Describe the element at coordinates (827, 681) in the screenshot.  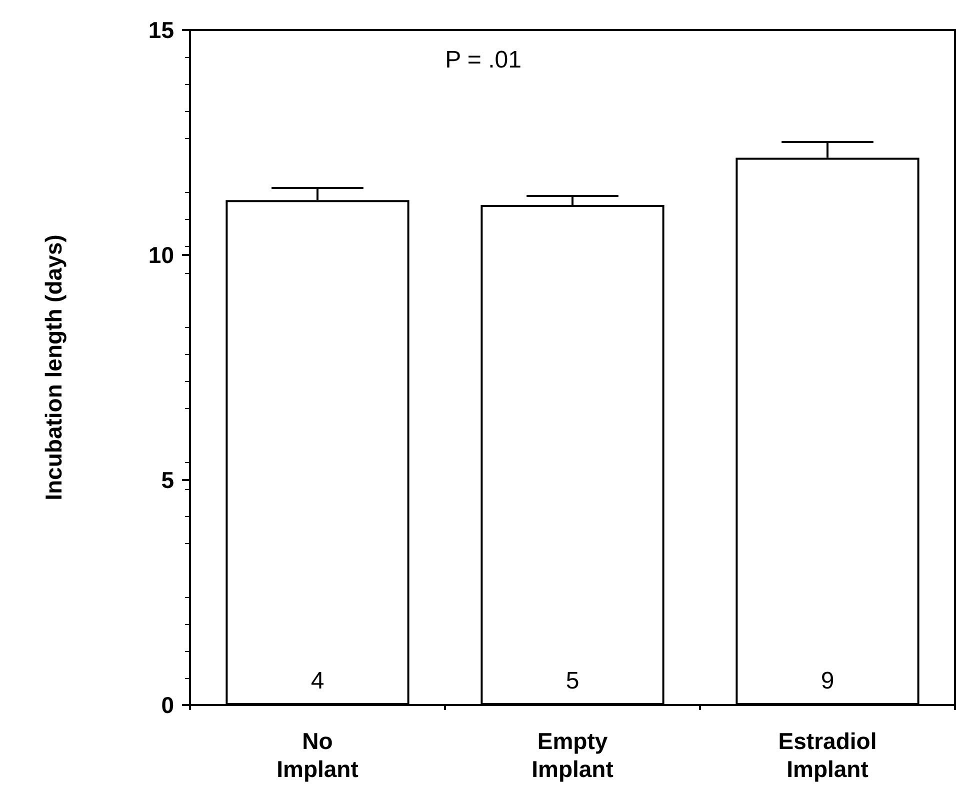
I see `annotation: 9` at that location.